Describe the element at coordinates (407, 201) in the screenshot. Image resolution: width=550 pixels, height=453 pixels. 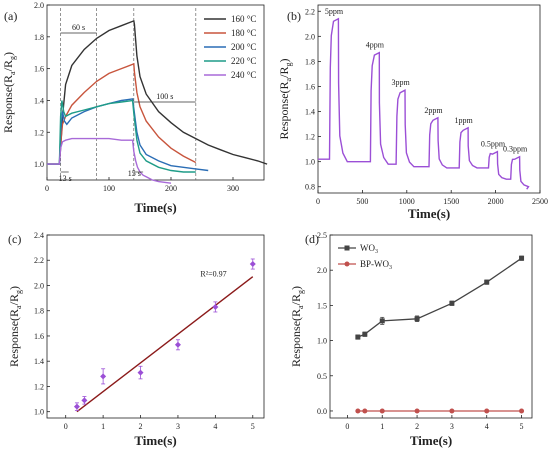
I see `x-tick-label: 1000` at that location.